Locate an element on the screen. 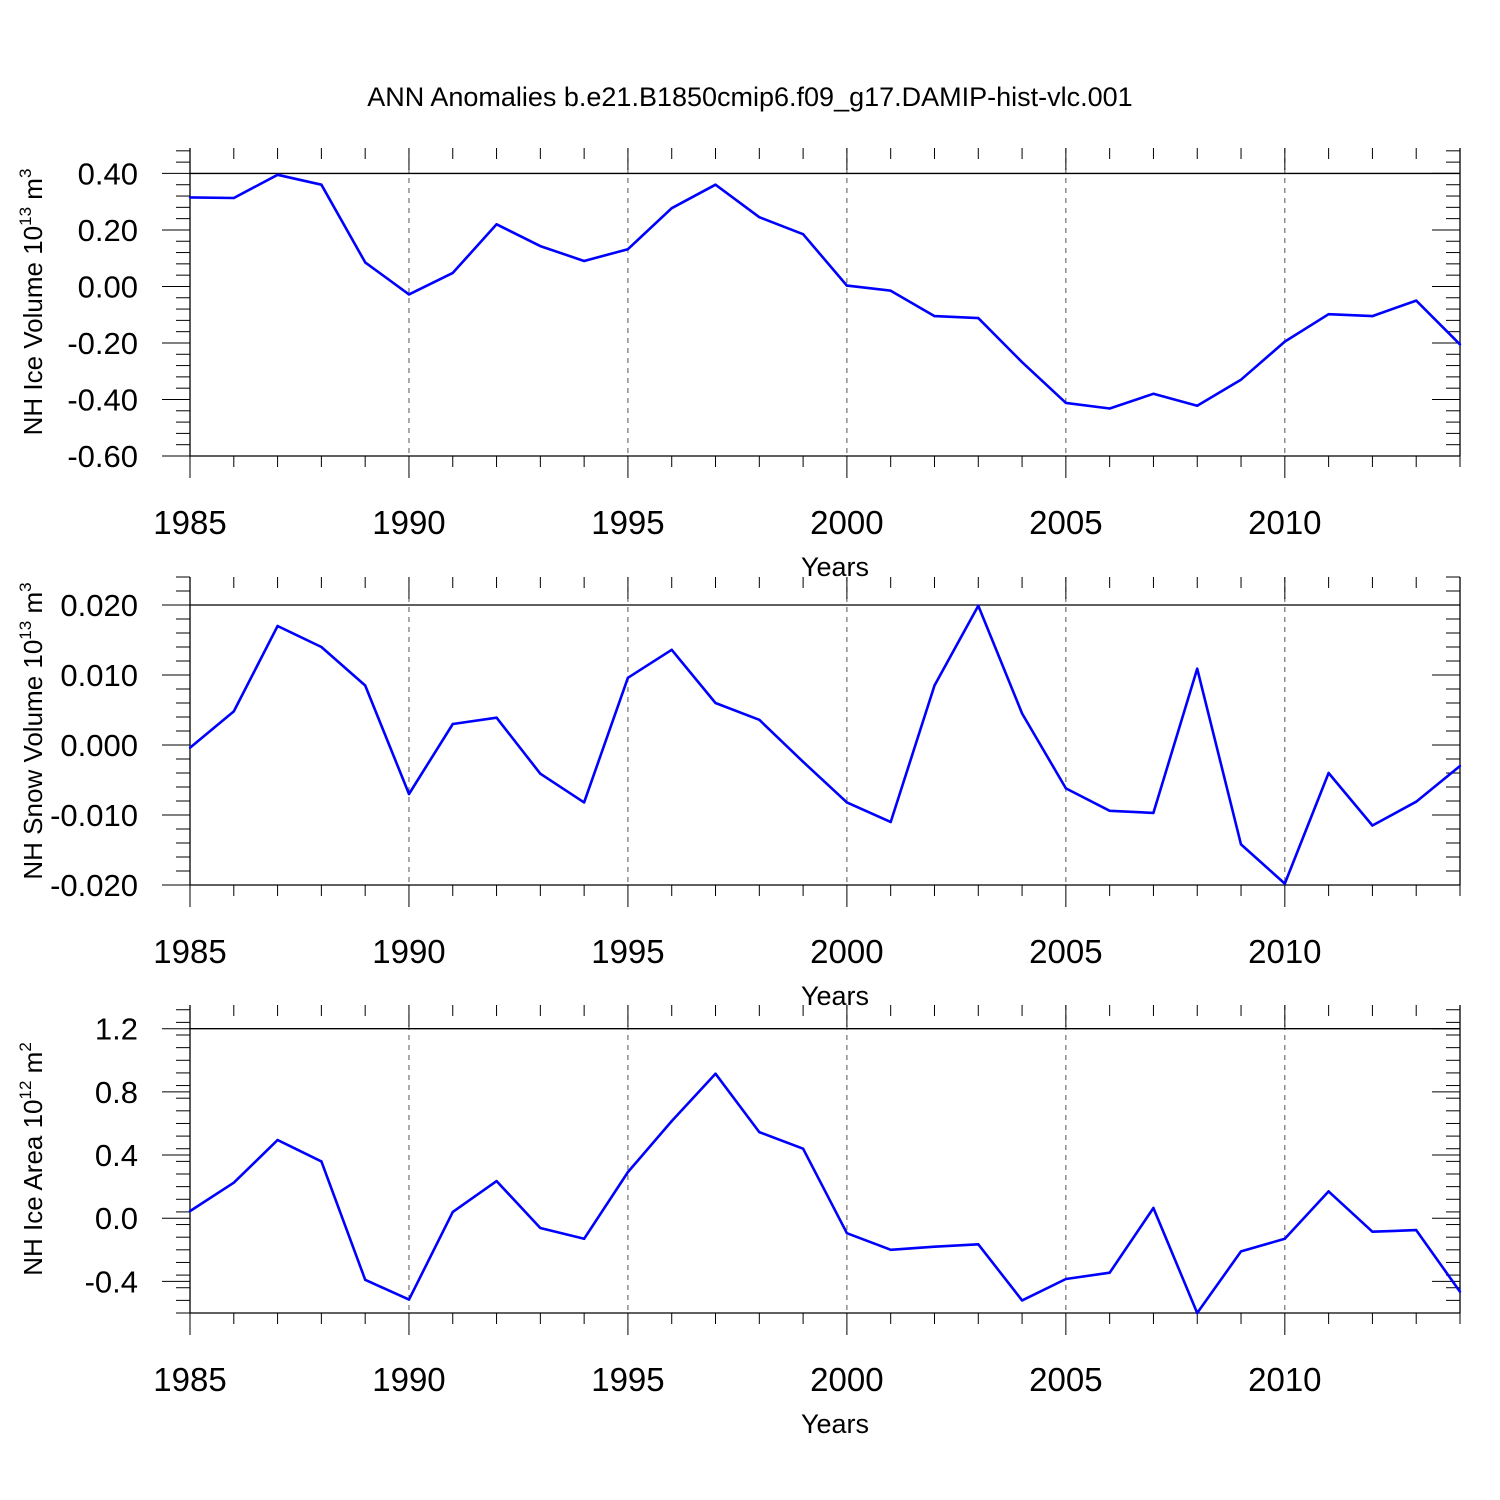 The width and height of the screenshot is (1500, 1500). y-tick-label: 0.20 is located at coordinates (108, 230).